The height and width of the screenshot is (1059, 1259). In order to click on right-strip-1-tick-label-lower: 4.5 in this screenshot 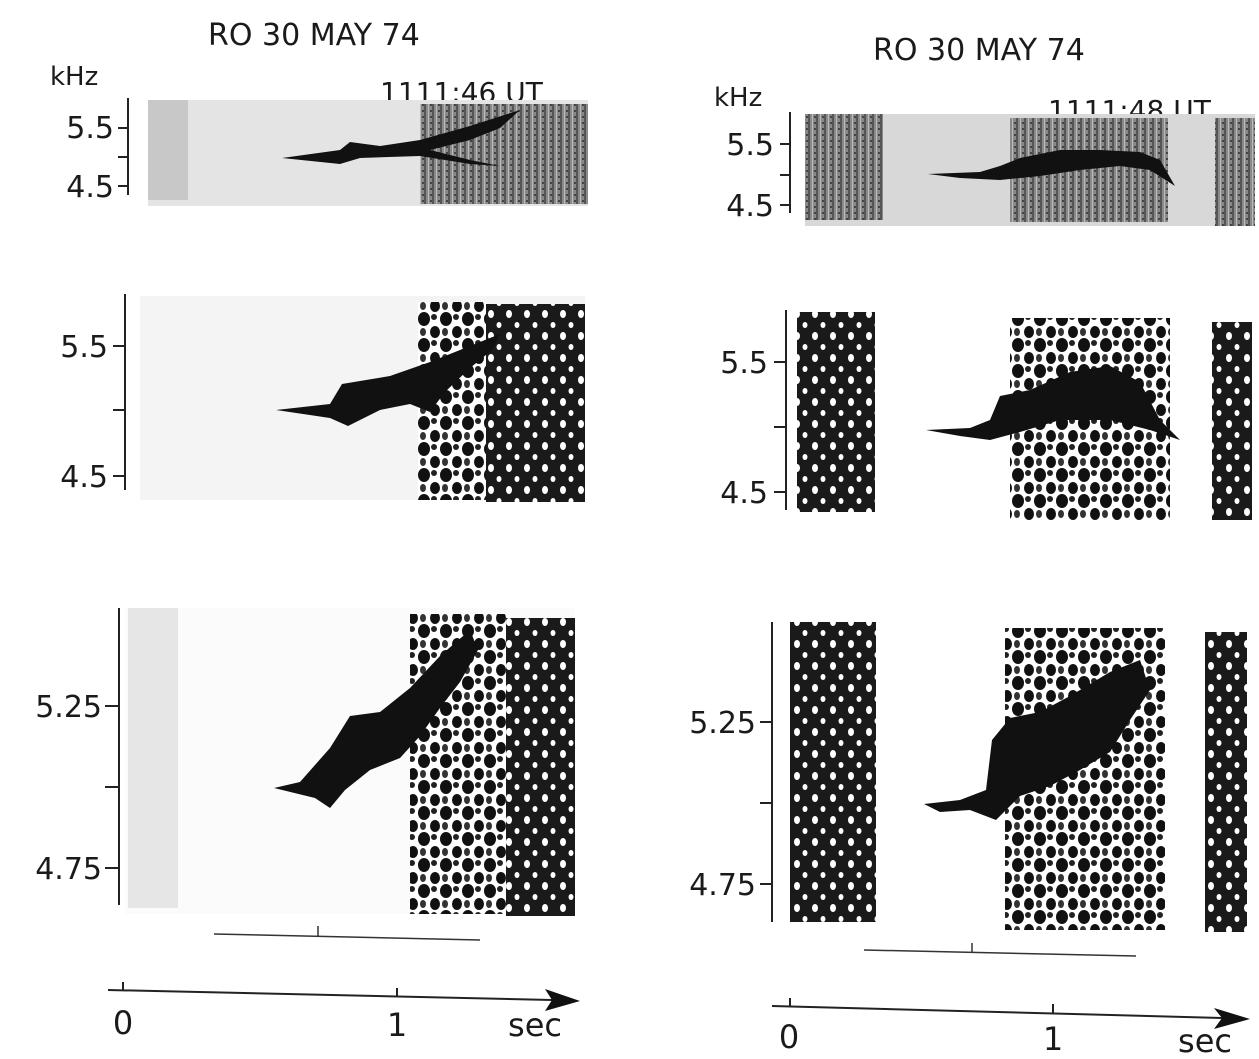, I will do `click(750, 206)`.